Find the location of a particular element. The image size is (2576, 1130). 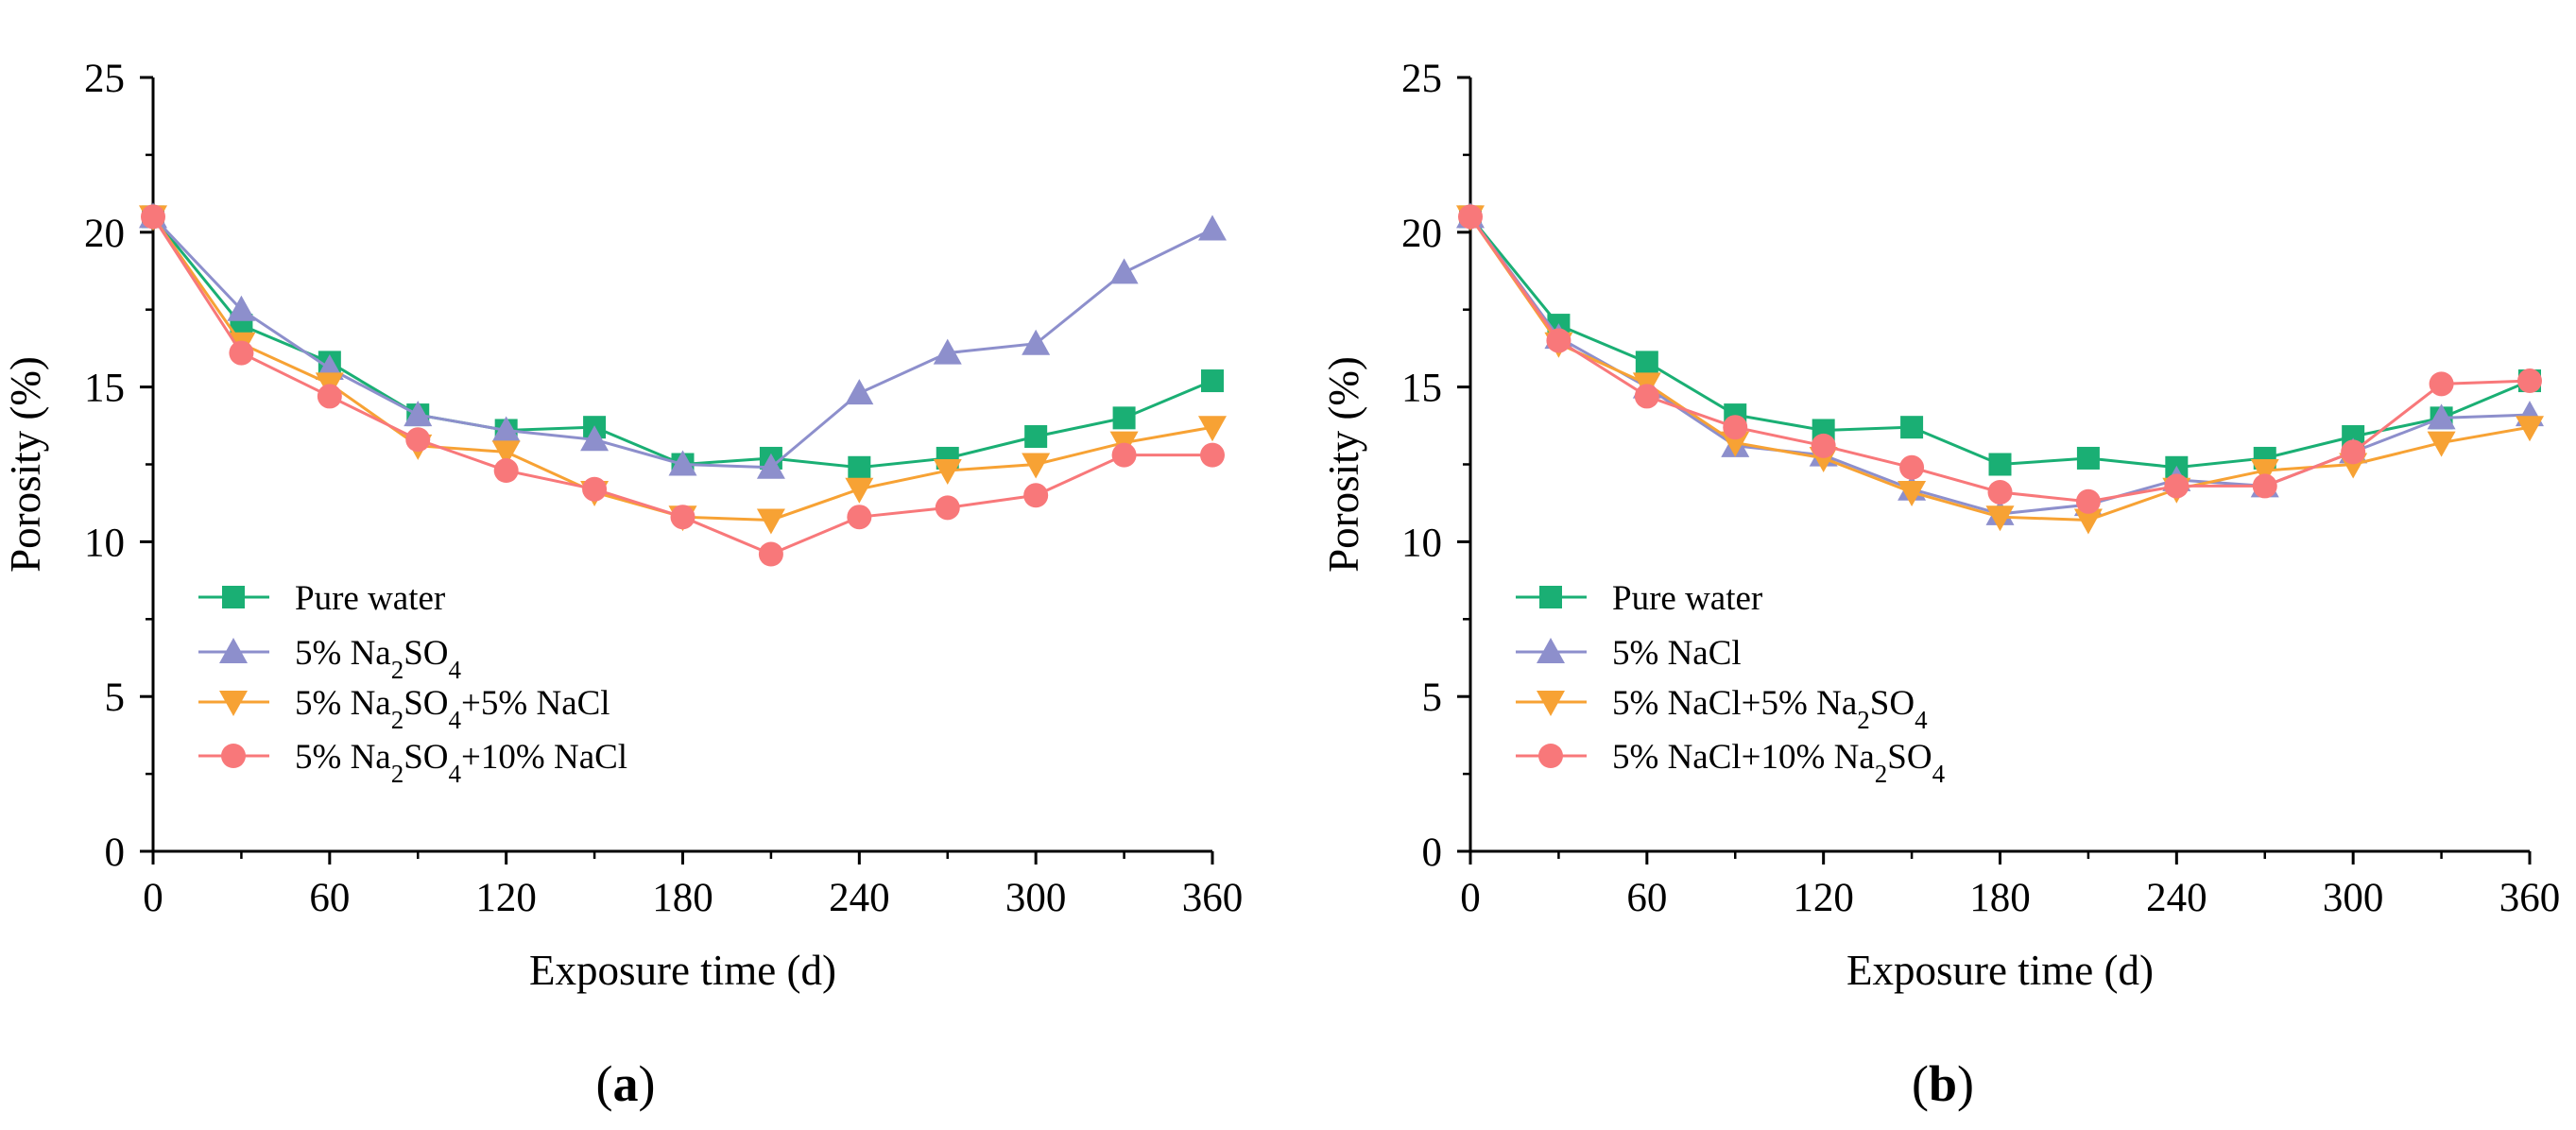

legend-text-run: +10% NaCl is located at coordinates (544, 757).